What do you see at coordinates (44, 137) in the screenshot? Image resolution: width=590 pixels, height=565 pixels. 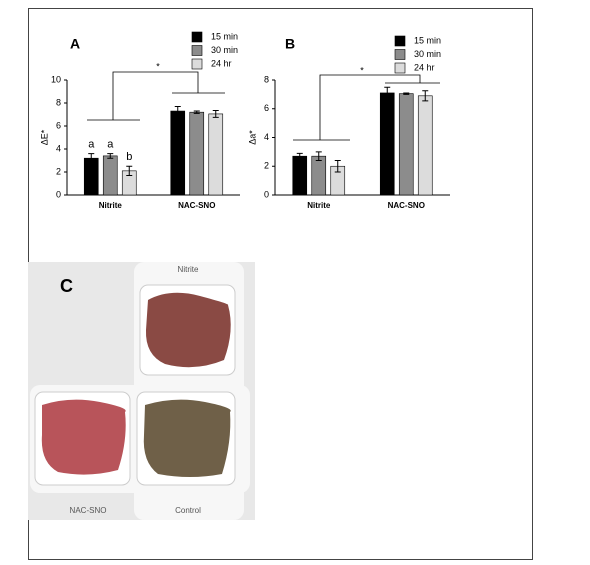 I see `y-axis-label: ΔE*` at bounding box center [44, 137].